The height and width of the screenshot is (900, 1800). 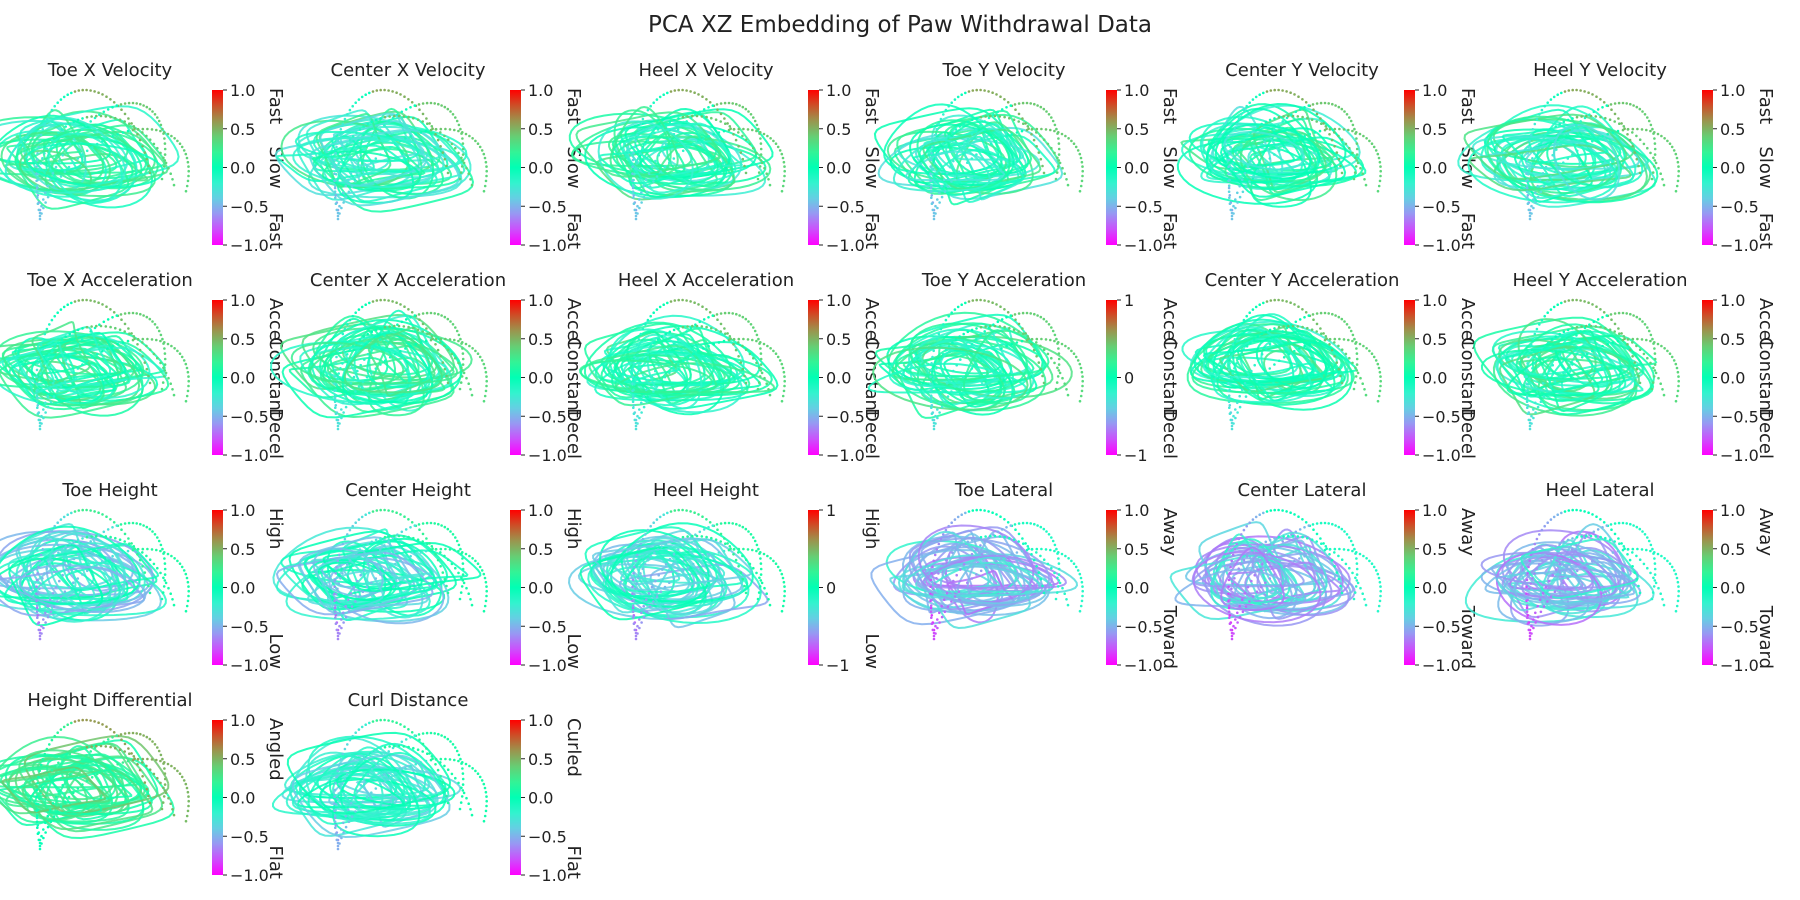 I want to click on panel-heel-lateral: Heel Lateral 1.0 0.5 0.0 −0.5 −1.0 Away Toward, so click(x=1622, y=580).